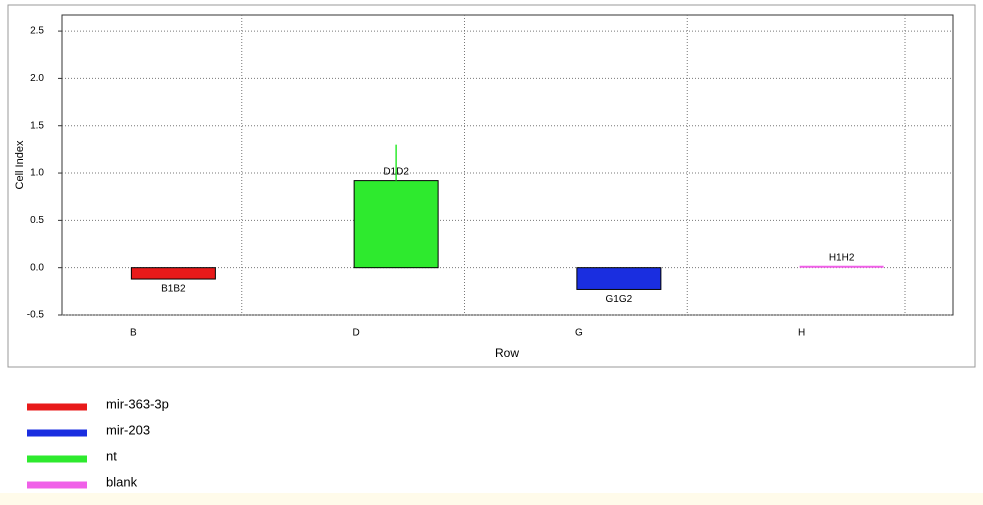 The width and height of the screenshot is (983, 505). What do you see at coordinates (356, 333) in the screenshot?
I see `x-tick-label: D` at bounding box center [356, 333].